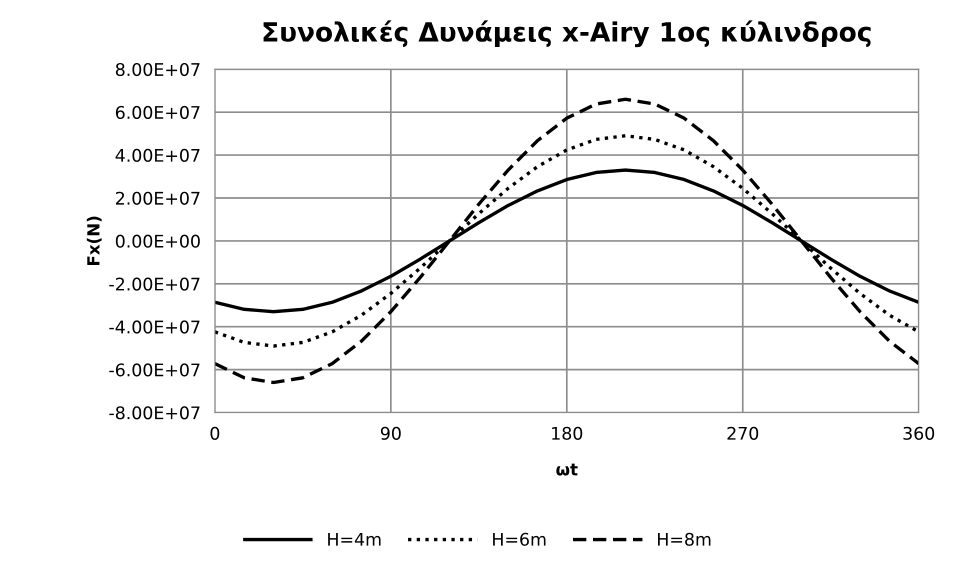 The image size is (955, 577). What do you see at coordinates (158, 155) in the screenshot?
I see `y-tick-label: 4.00E+07` at bounding box center [158, 155].